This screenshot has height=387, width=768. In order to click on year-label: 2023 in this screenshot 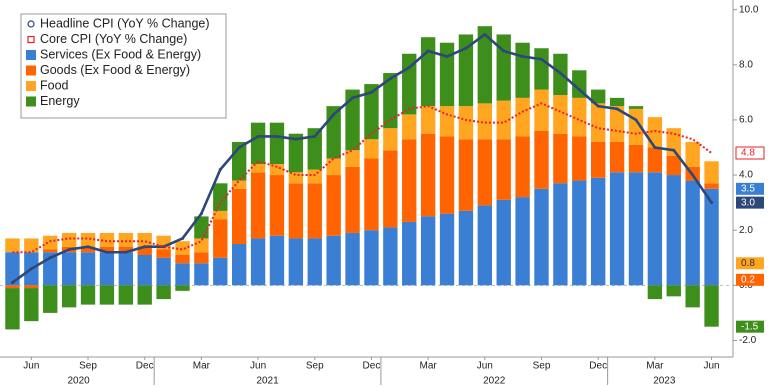, I will do `click(664, 381)`.